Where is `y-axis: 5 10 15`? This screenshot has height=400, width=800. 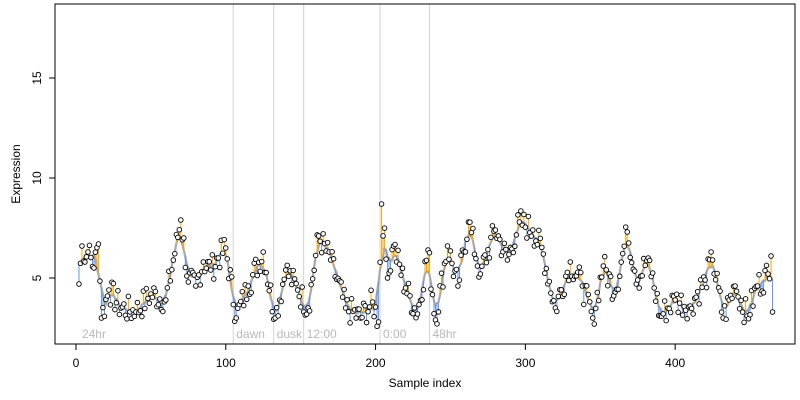
y-axis: 5 10 15 is located at coordinates (43, 176).